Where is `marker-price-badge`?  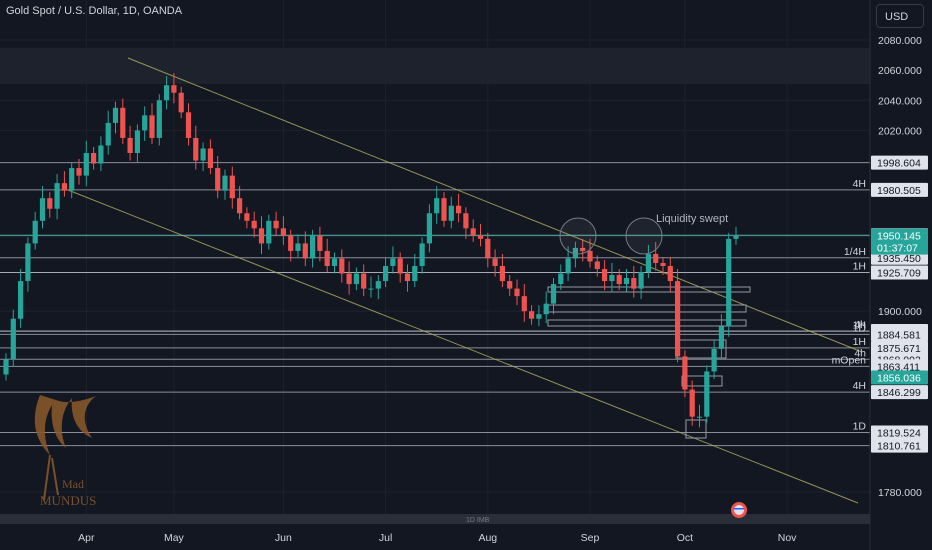 marker-price-badge is located at coordinates (899, 377).